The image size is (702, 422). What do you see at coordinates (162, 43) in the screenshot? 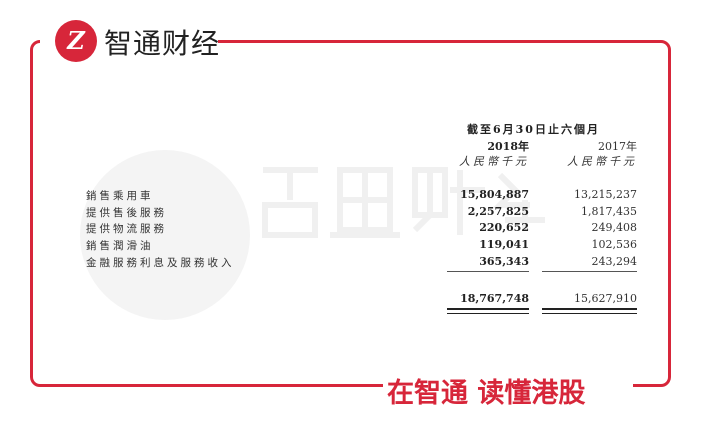
I see `brand-name: 智通财经` at bounding box center [162, 43].